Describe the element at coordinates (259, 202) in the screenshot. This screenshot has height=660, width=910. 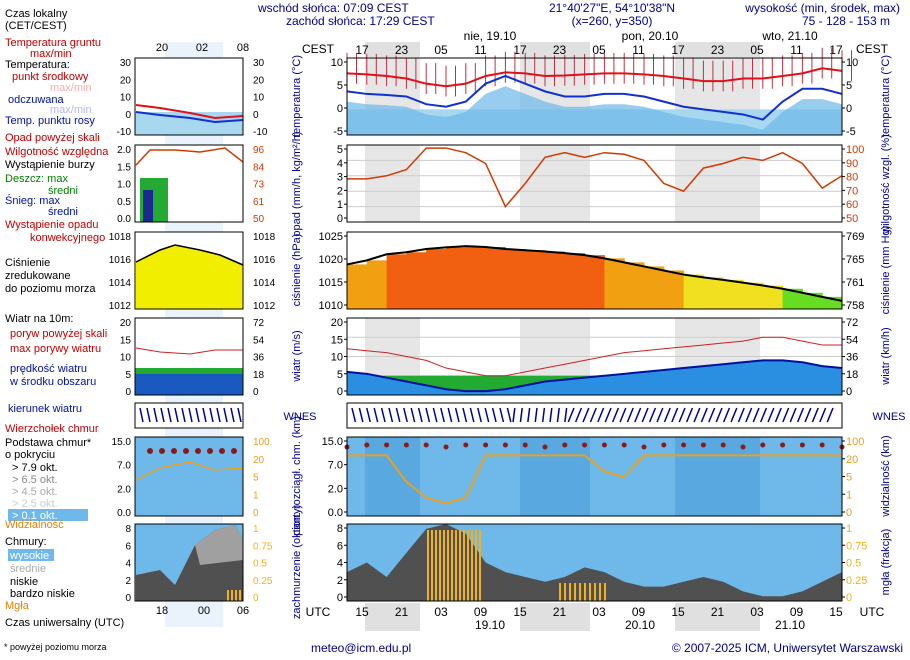
I see `legend-humidity-tick: 61` at that location.